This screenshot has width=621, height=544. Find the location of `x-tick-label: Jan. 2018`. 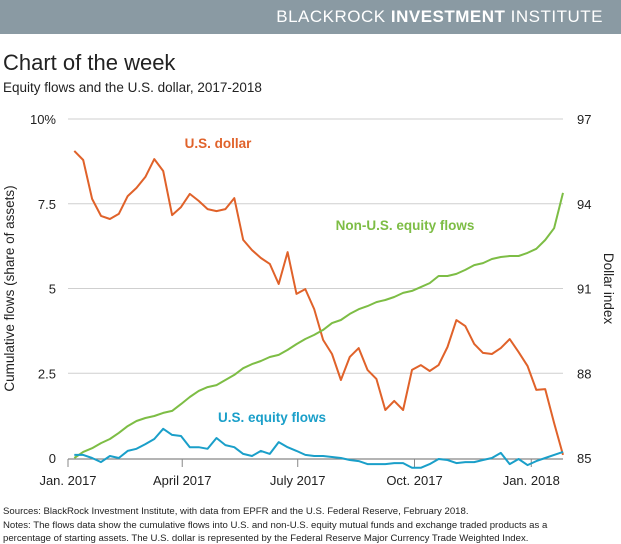

x-tick-label: Jan. 2018 is located at coordinates (531, 480).